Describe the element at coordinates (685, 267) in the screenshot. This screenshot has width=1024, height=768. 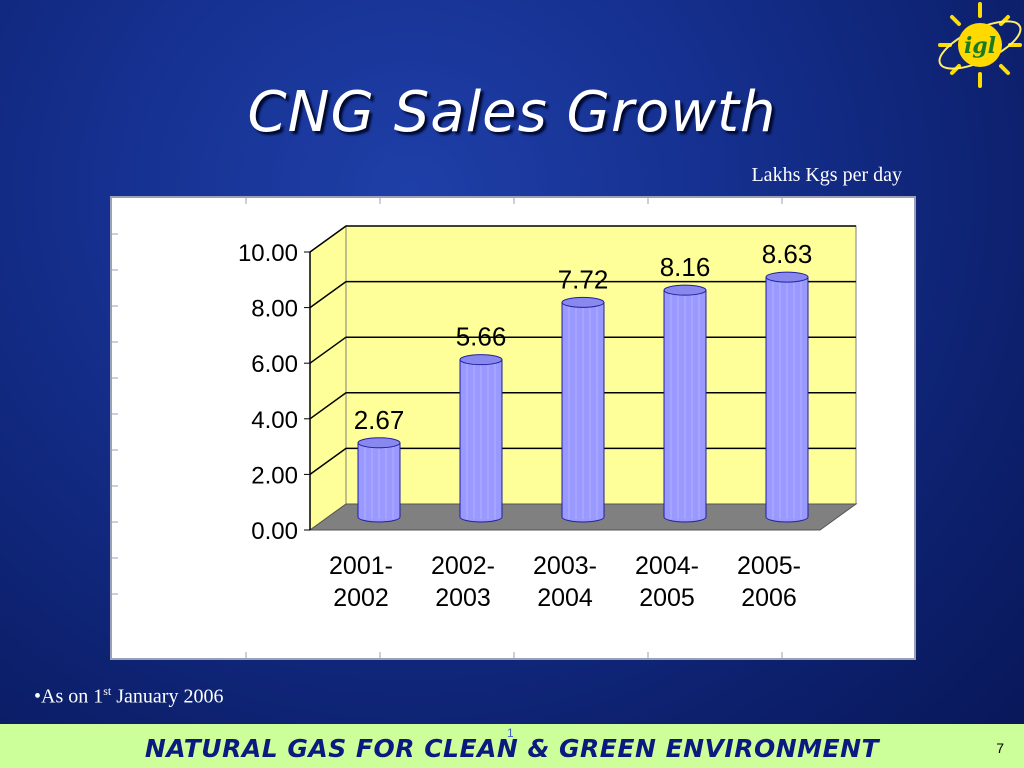
I see `data-label: 8.16` at that location.